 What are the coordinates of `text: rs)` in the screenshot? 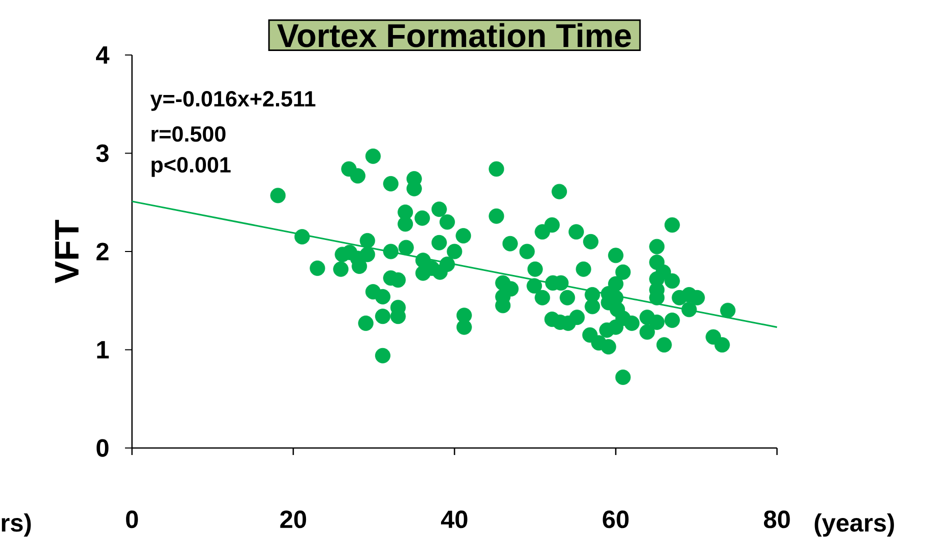 It's located at (16, 525).